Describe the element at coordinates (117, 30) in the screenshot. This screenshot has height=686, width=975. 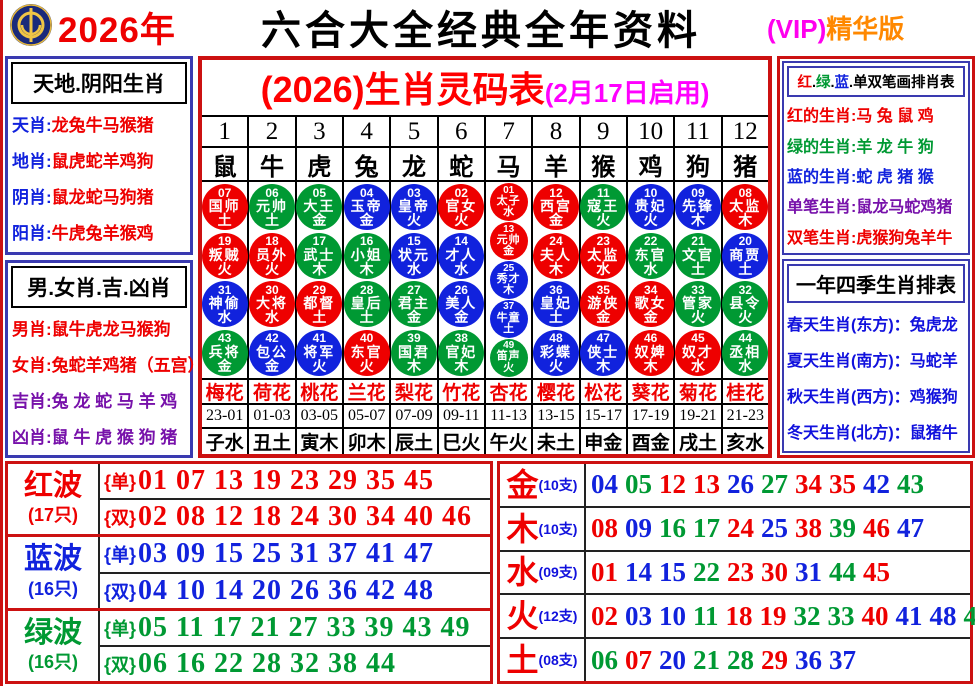
I see `year-label: 2026年` at that location.